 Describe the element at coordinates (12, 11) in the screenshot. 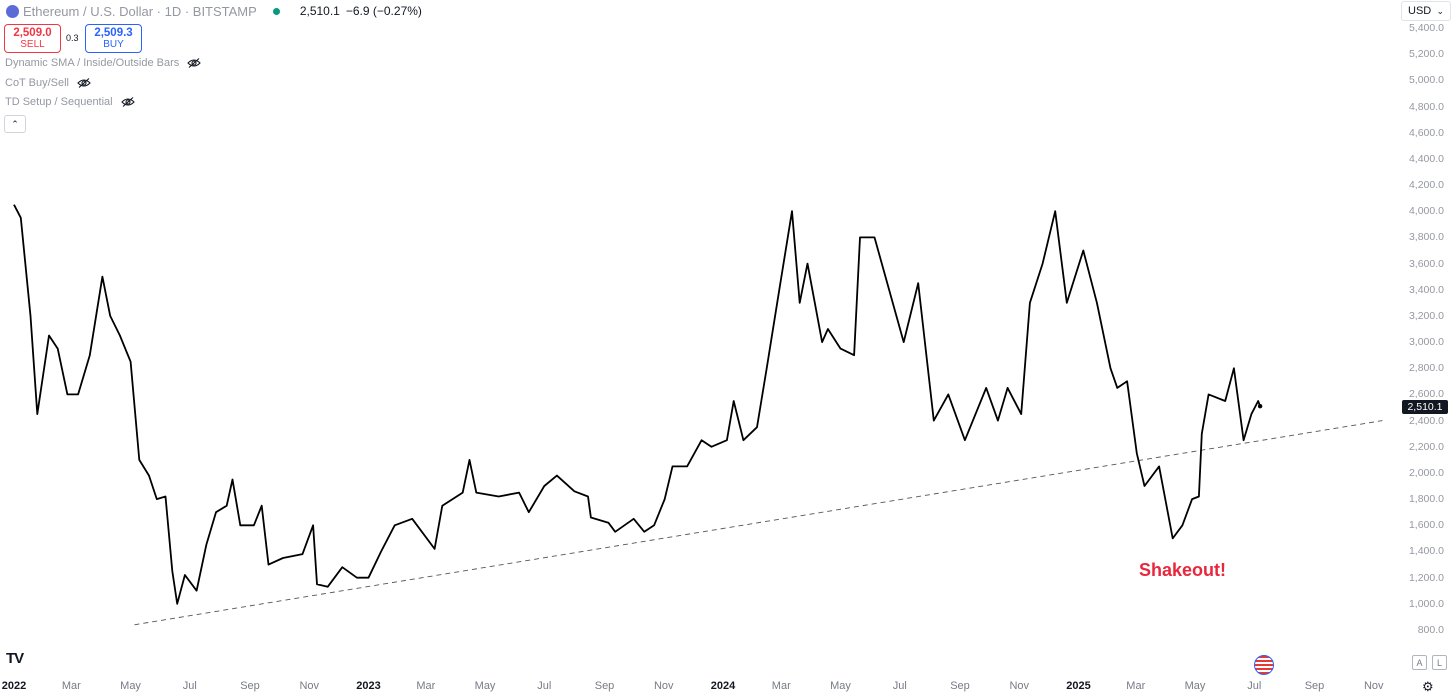

I see `ethereum-icon` at that location.